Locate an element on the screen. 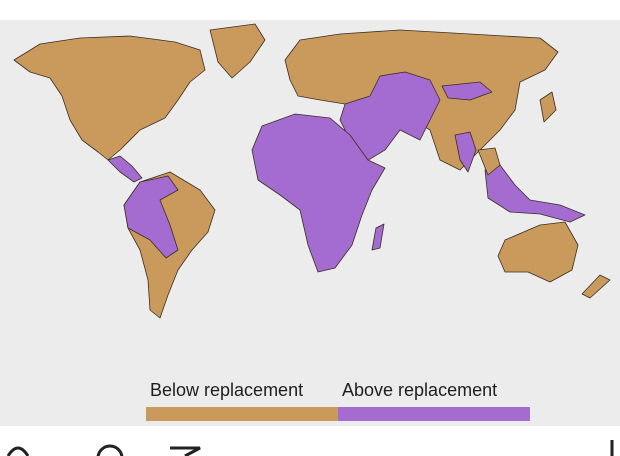 The image size is (620, 456). central-america is located at coordinates (125, 169).